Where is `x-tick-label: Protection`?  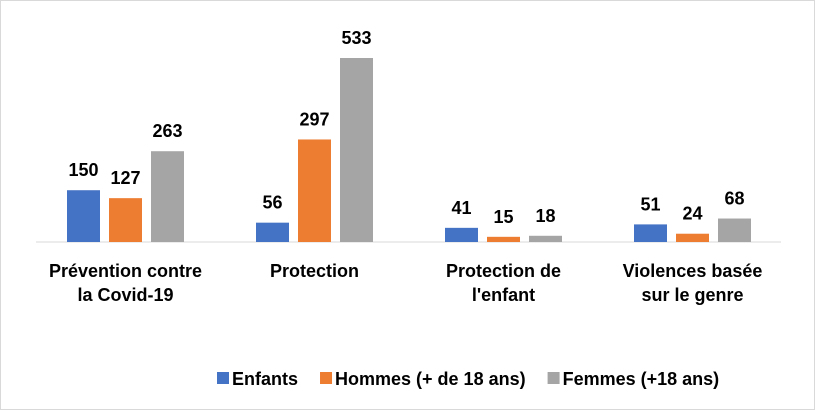 x-tick-label: Protection is located at coordinates (314, 271).